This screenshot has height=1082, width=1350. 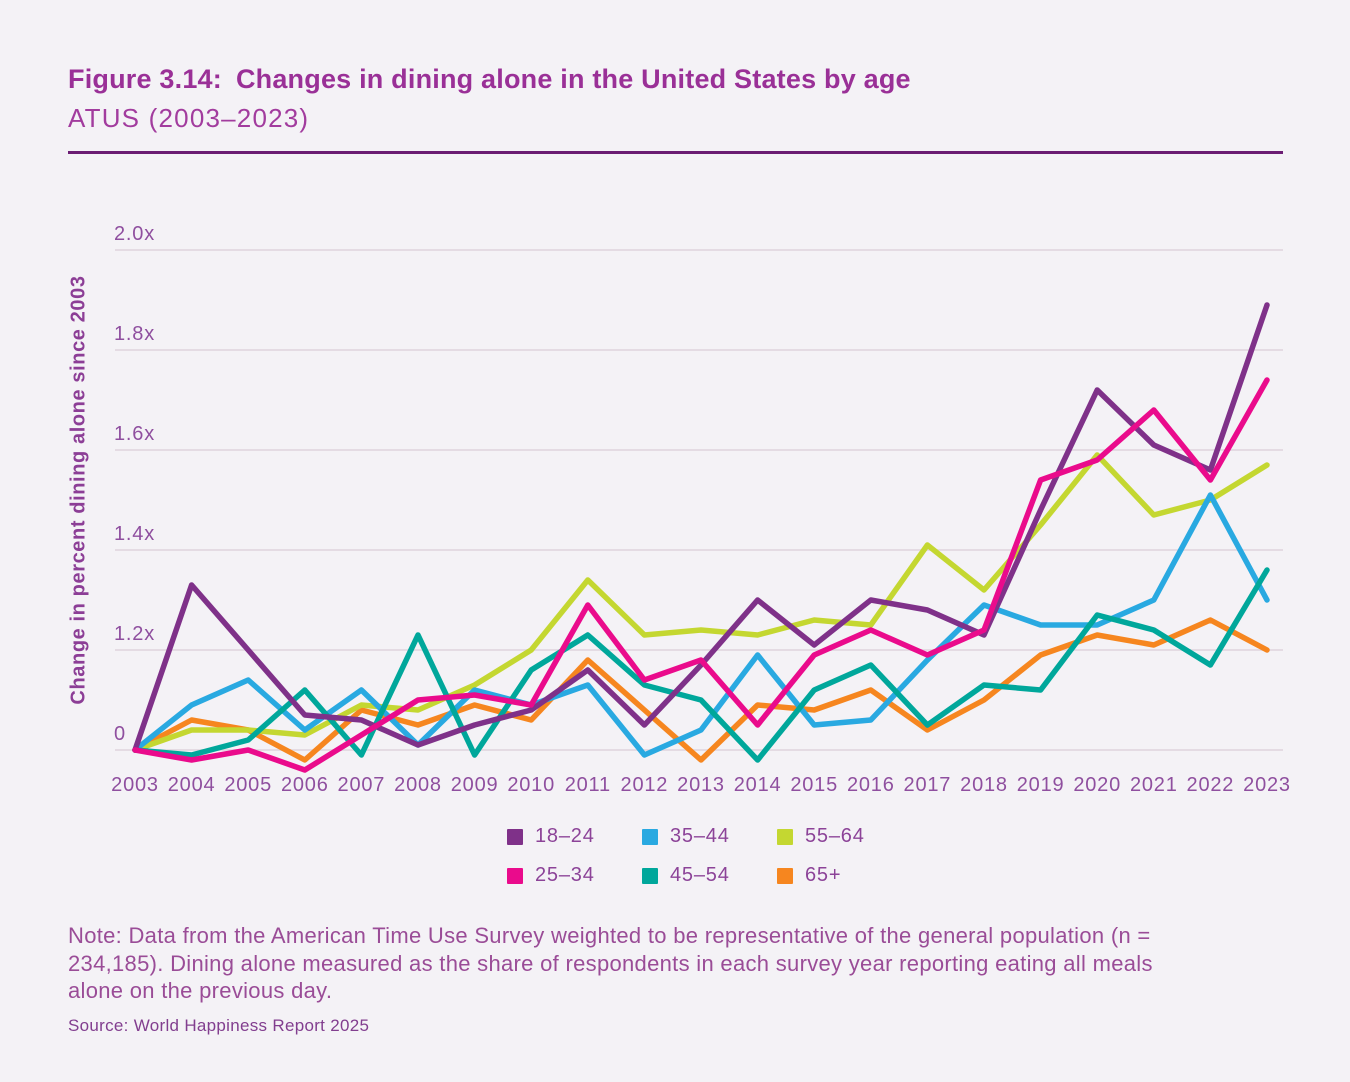 I want to click on title-divider, so click(x=675, y=152).